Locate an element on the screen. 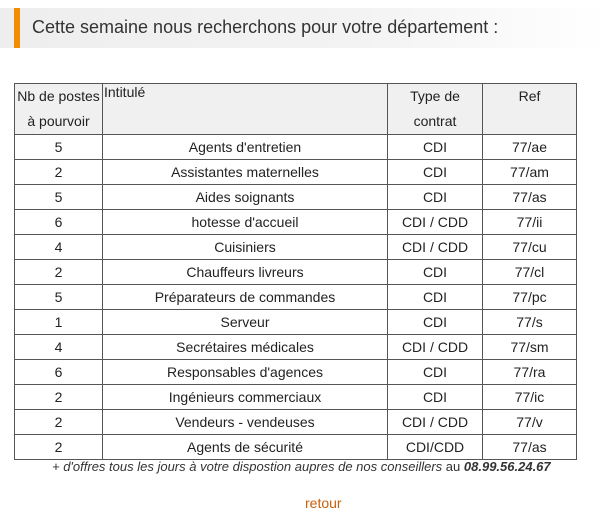 The width and height of the screenshot is (608, 524). table-row: 4 Cuisiniers CDI / CDD 77/cu is located at coordinates (295, 247).